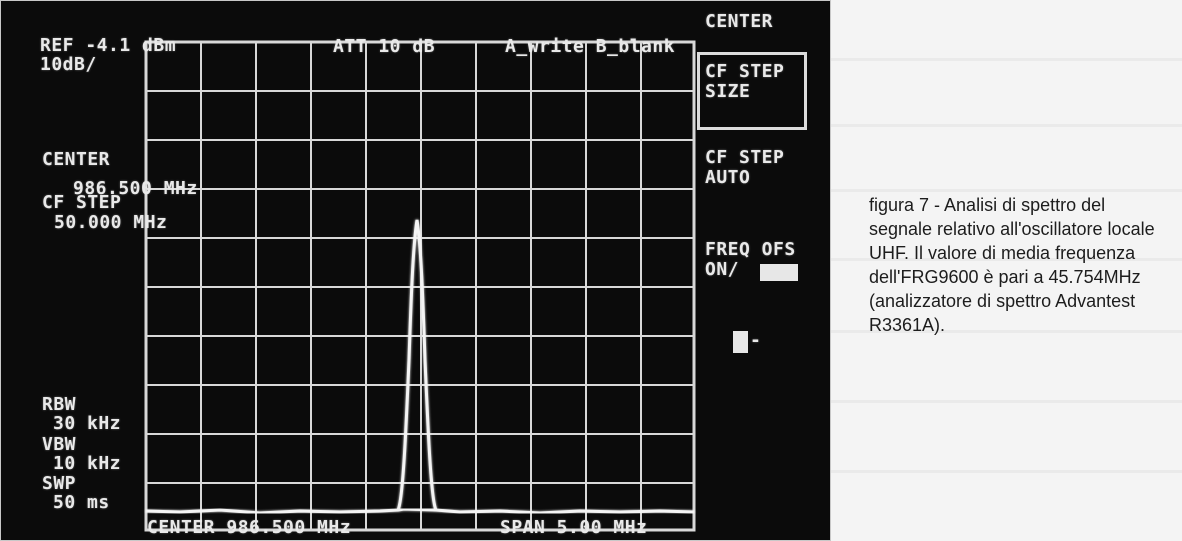 The width and height of the screenshot is (1182, 541). What do you see at coordinates (108, 45) in the screenshot?
I see `ref-level-label: REF -4.1 dBm` at bounding box center [108, 45].